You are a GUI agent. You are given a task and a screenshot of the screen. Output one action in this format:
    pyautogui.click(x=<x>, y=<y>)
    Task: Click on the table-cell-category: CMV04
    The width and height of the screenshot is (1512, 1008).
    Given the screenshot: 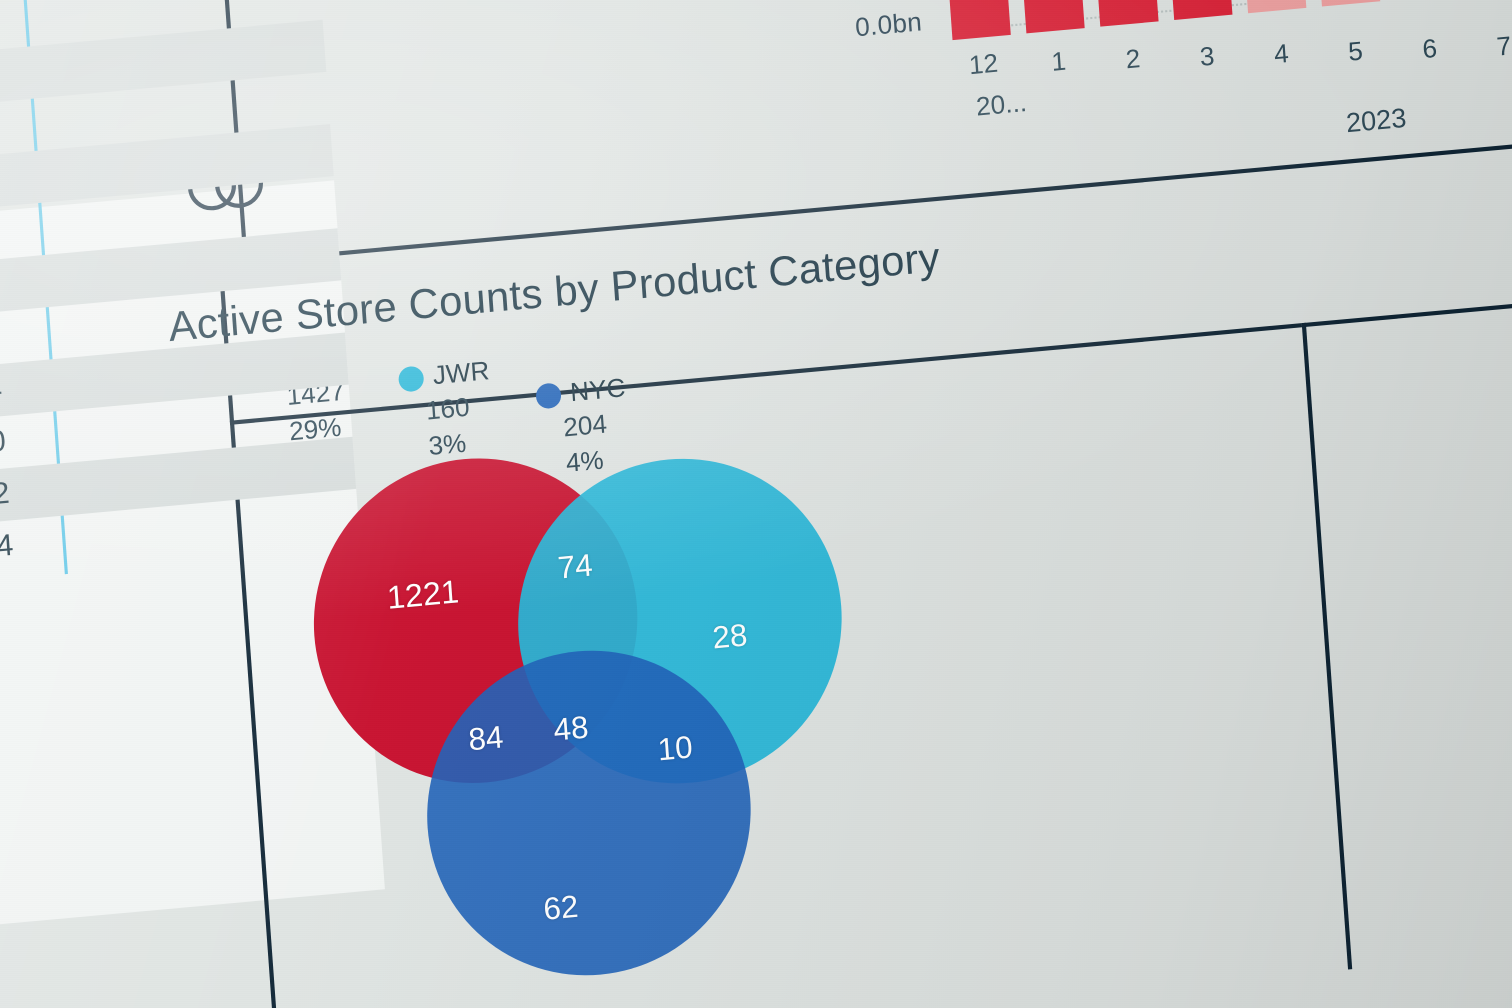 What is the action you would take?
    pyautogui.click(x=2, y=393)
    